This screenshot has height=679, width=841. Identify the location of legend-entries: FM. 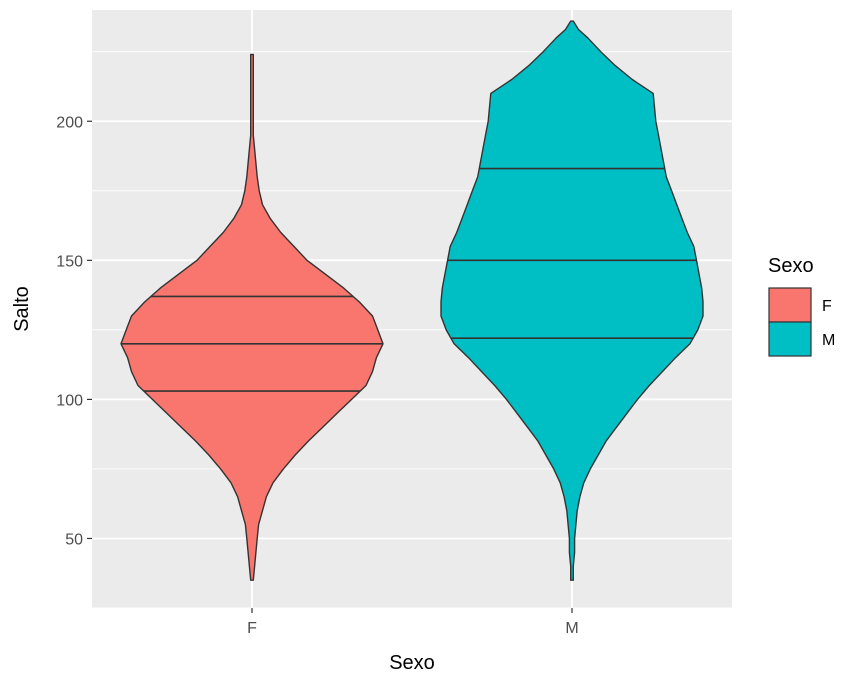
(801, 322).